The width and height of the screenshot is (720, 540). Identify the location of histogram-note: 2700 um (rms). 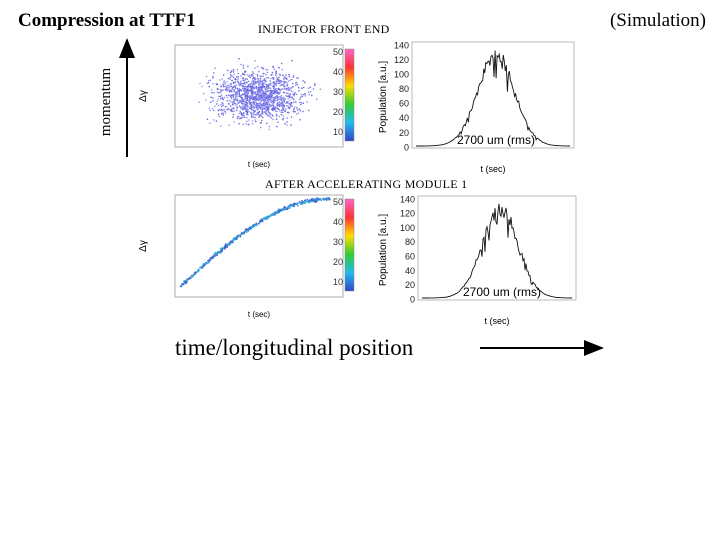
(496, 140).